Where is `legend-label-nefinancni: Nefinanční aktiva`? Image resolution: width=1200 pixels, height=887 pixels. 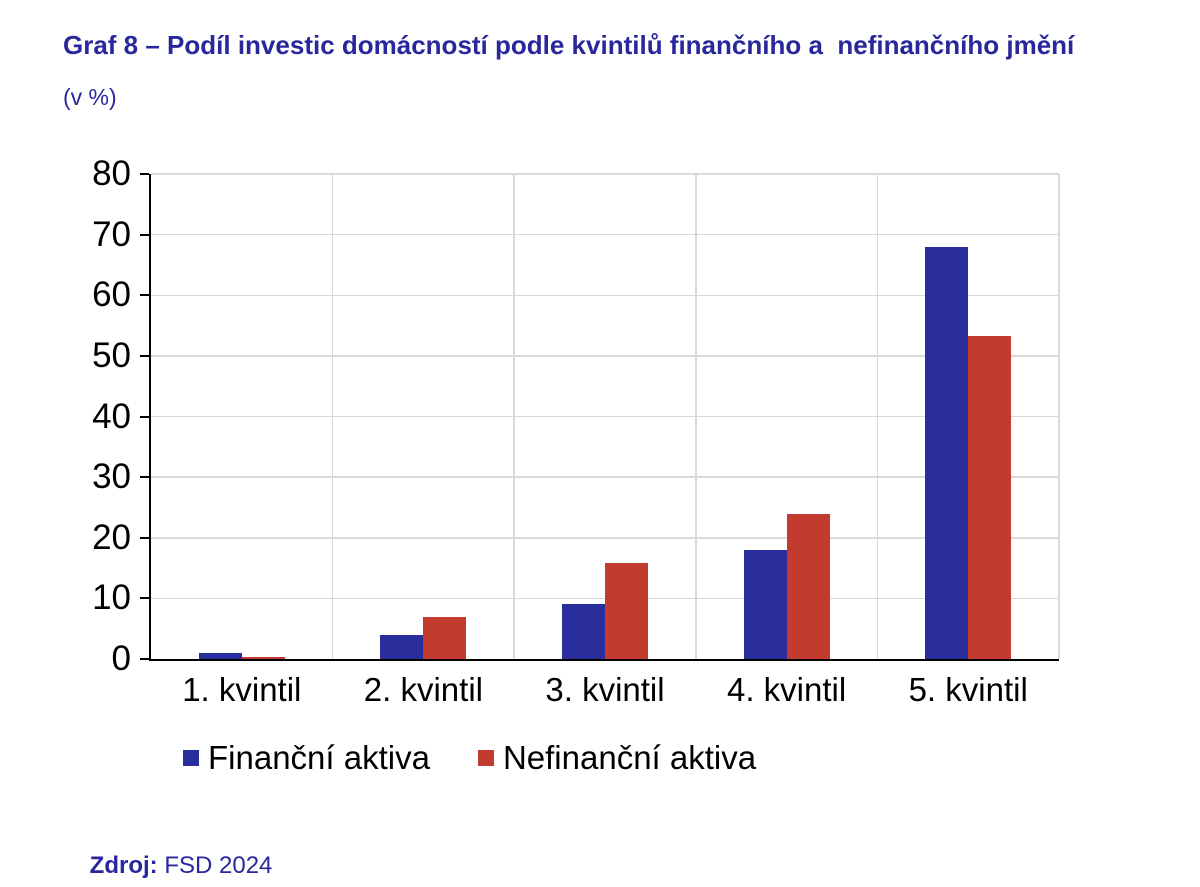
legend-label-nefinancni: Nefinanční aktiva is located at coordinates (629, 757).